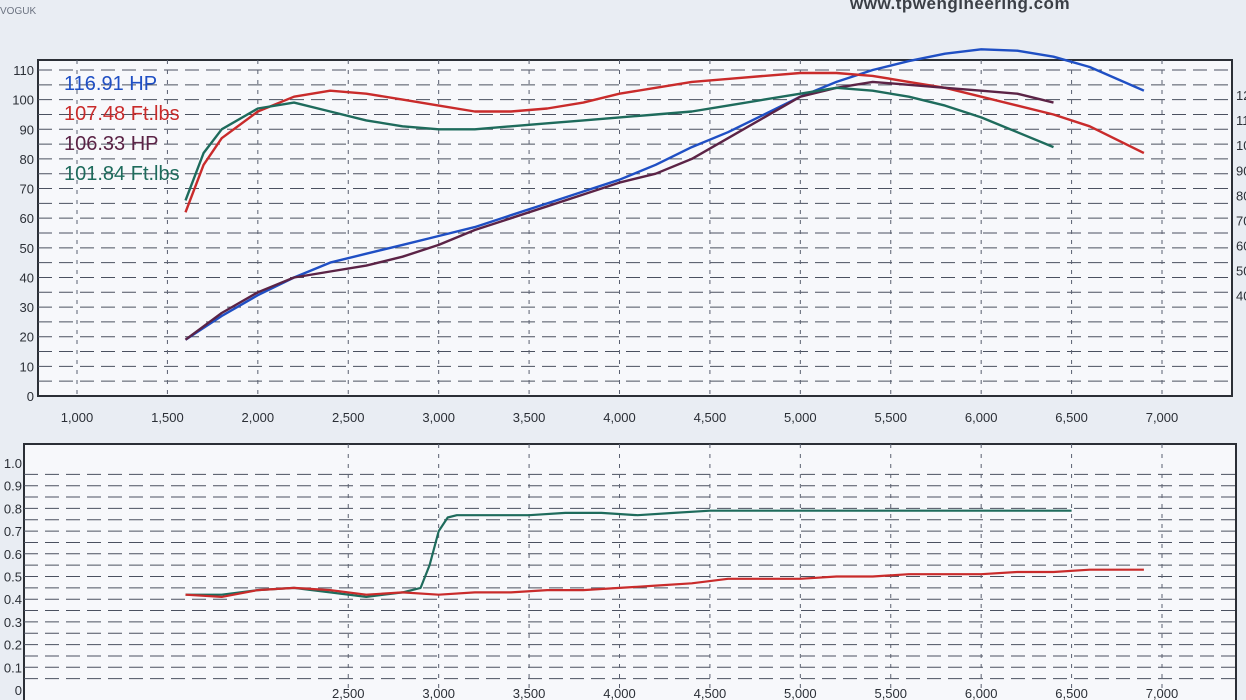 This screenshot has width=1246, height=700. What do you see at coordinates (18, 690) in the screenshot?
I see `y-tick-label: 0` at bounding box center [18, 690].